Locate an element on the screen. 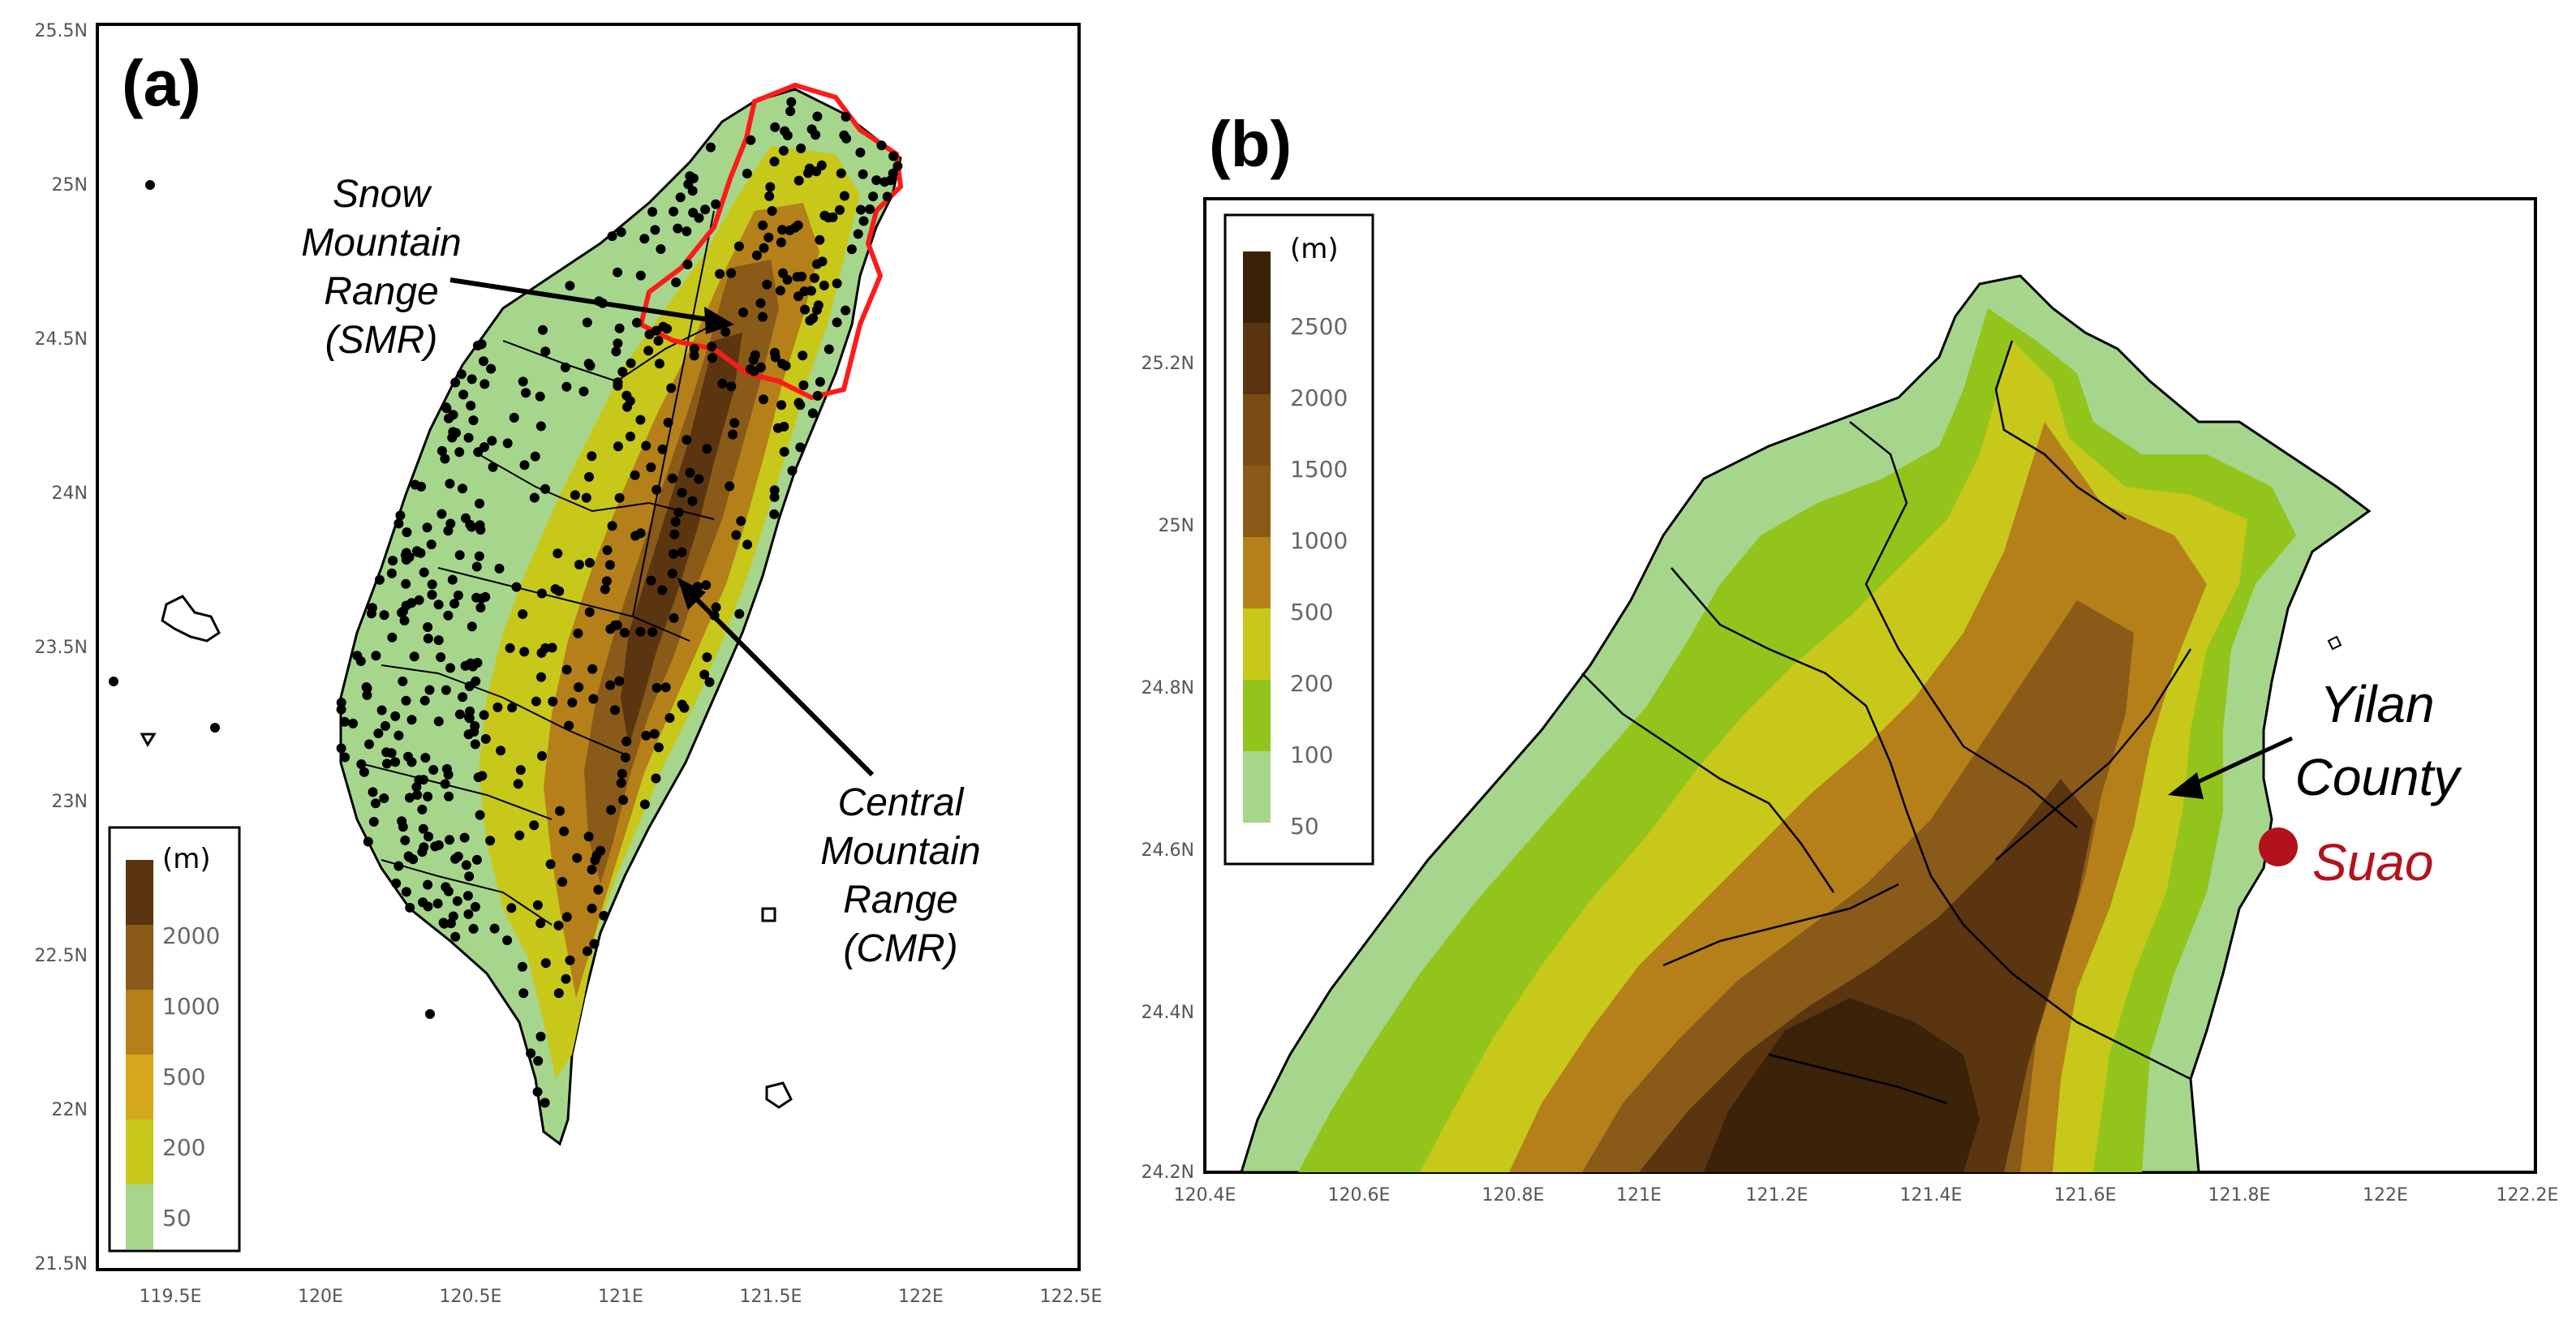  legend-unit: (m) is located at coordinates (1314, 249).